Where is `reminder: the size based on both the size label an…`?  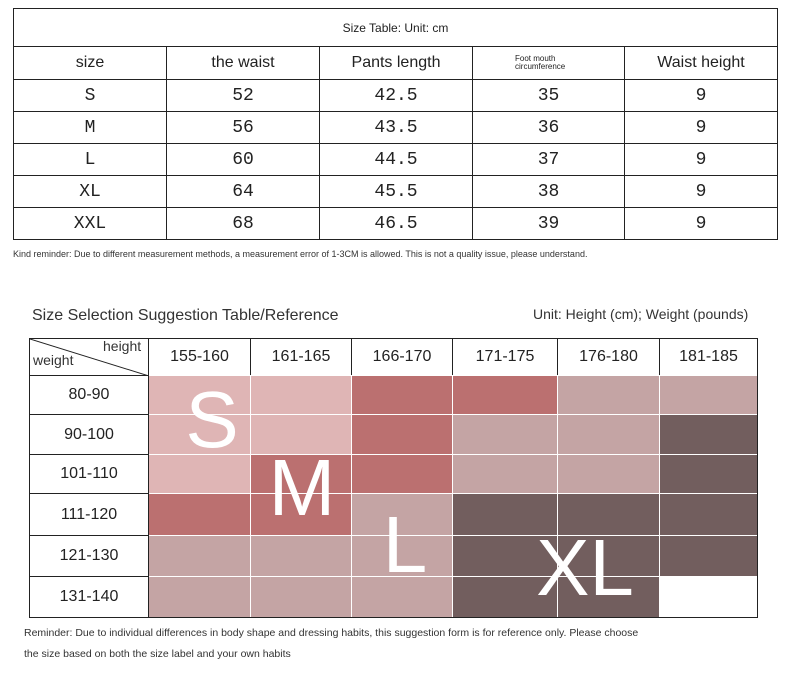 reminder: the size based on both the size label an… is located at coordinates (157, 654).